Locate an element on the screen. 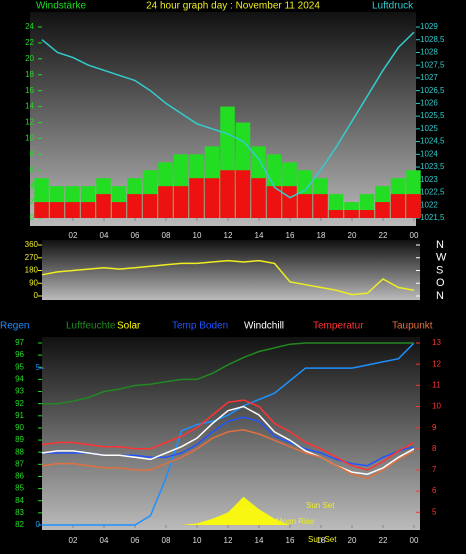 This screenshot has width=466, height=554. y2-tick-label: 1029 is located at coordinates (429, 26).